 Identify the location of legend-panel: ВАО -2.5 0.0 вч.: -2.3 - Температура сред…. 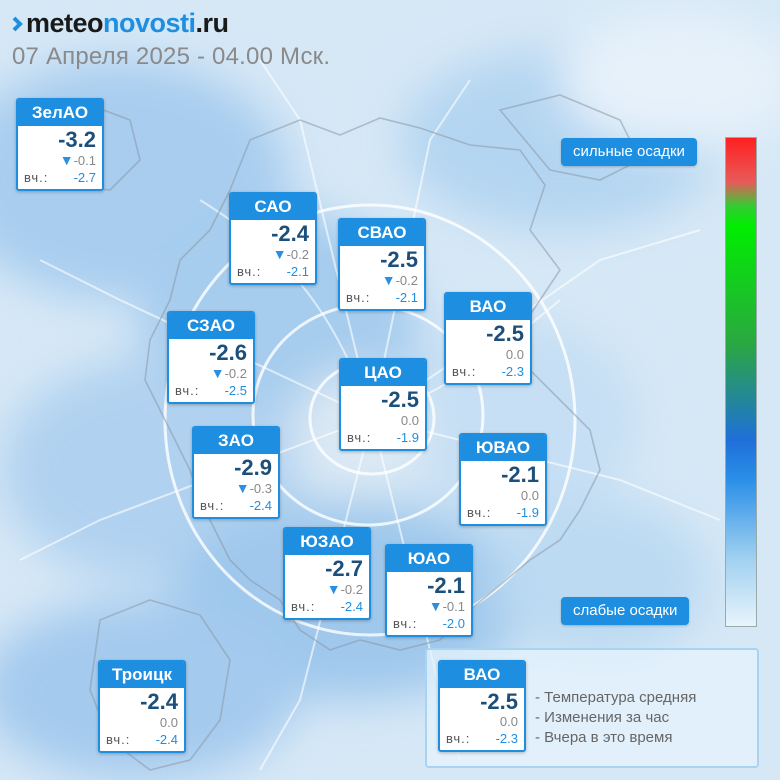
(592, 708).